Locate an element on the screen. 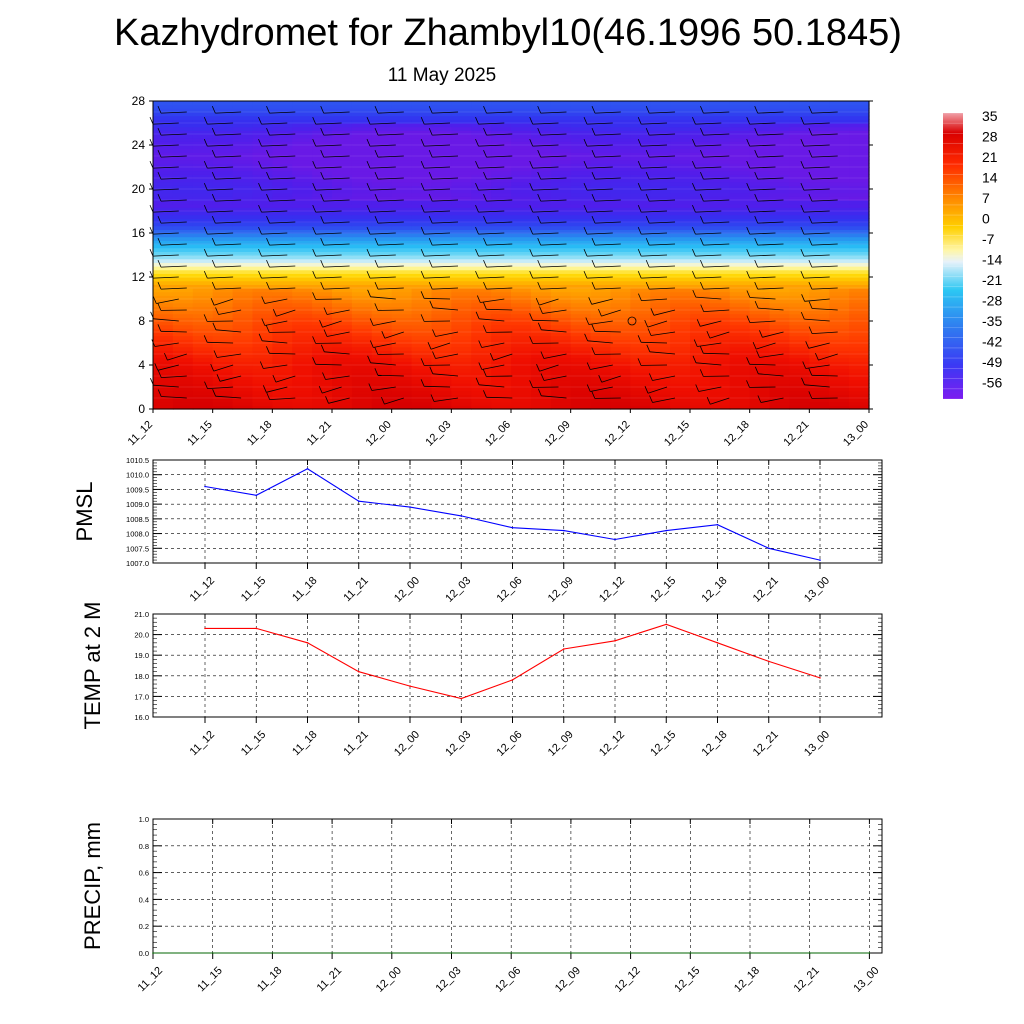  y-tick-label: 1007.5 is located at coordinates (137, 548).